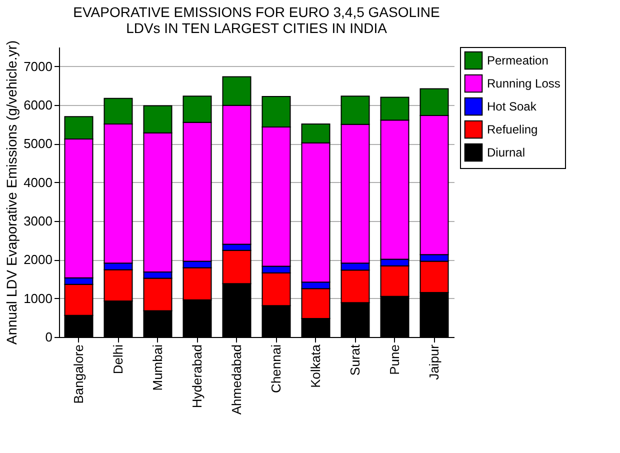  I want to click on y-tick-label: 5000, so click(38, 144).